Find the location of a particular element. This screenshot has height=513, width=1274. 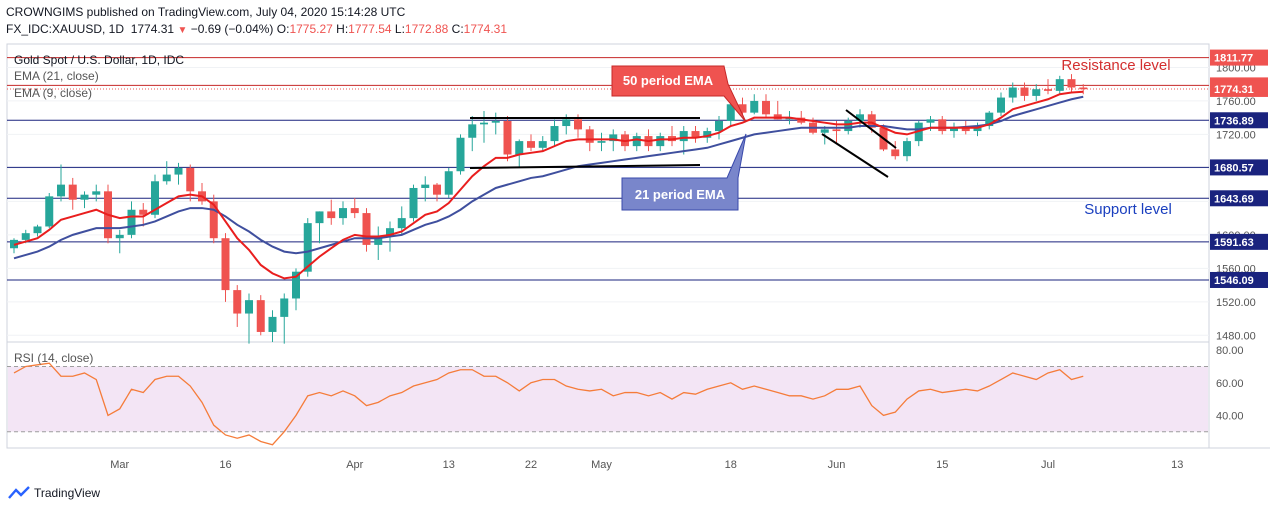

tradingview-footer: TradingView is located at coordinates (54, 493).